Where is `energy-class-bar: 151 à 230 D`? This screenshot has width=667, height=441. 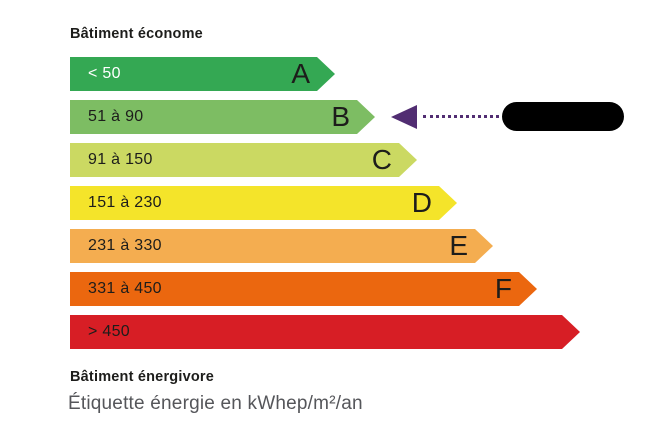
energy-class-bar: 151 à 230 D is located at coordinates (263, 203).